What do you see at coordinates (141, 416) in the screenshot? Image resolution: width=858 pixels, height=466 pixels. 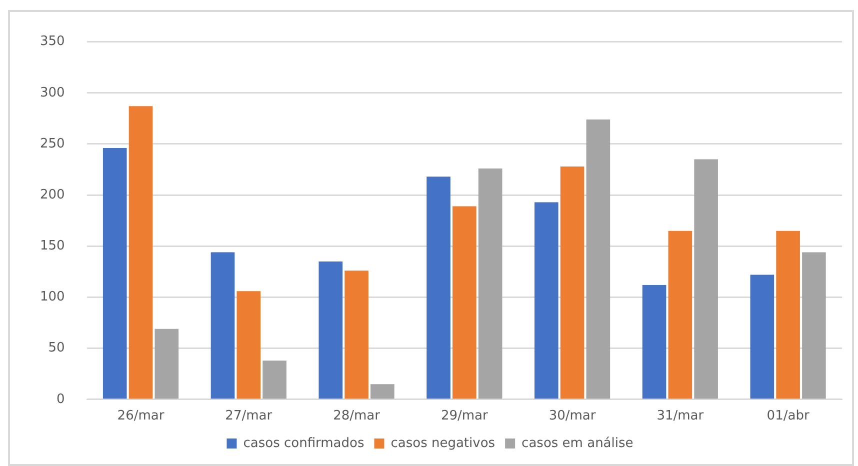 I see `x-tick-label: 26/mar` at bounding box center [141, 416].